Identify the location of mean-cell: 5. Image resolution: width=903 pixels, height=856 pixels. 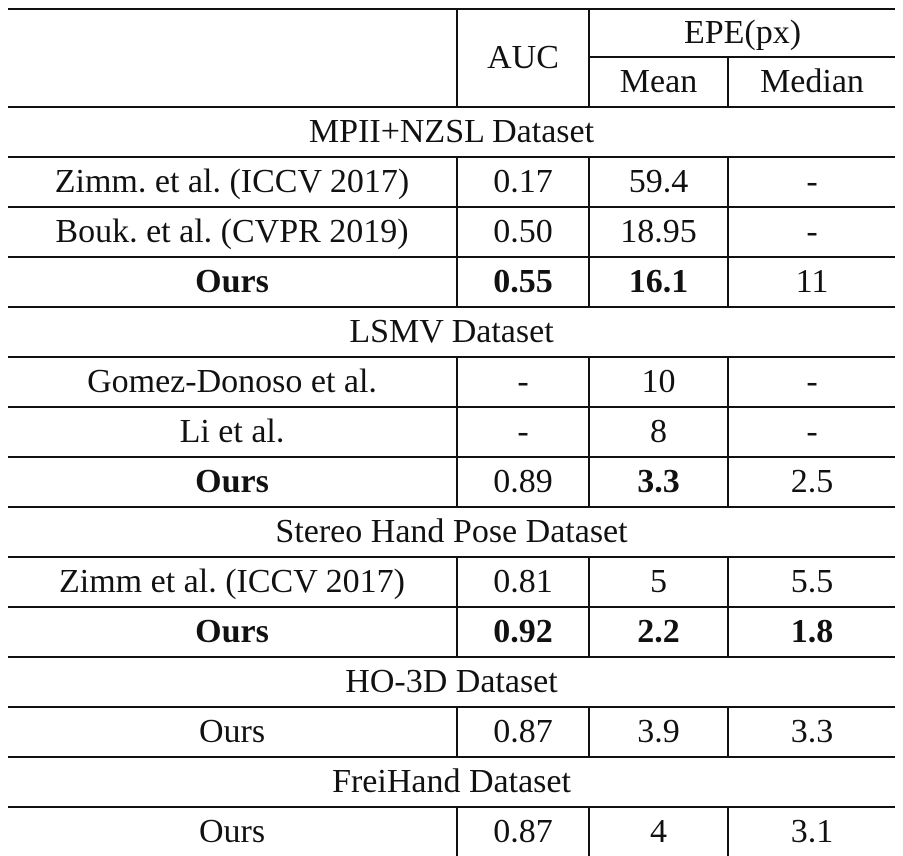
(658, 581).